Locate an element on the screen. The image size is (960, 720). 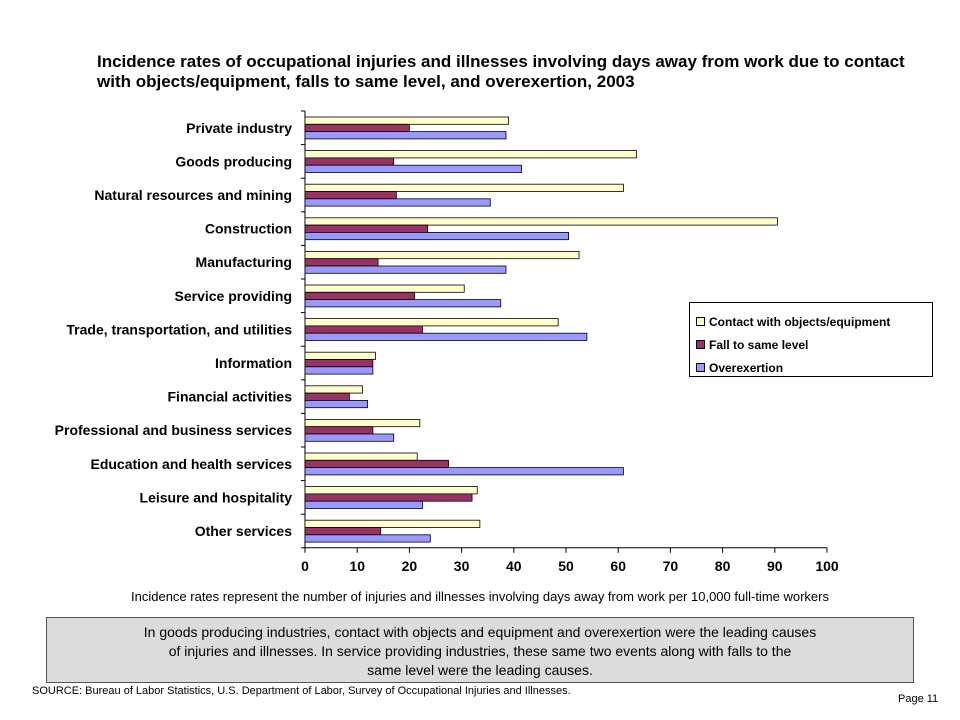
category-label: Natural resources and mining is located at coordinates (193, 195).